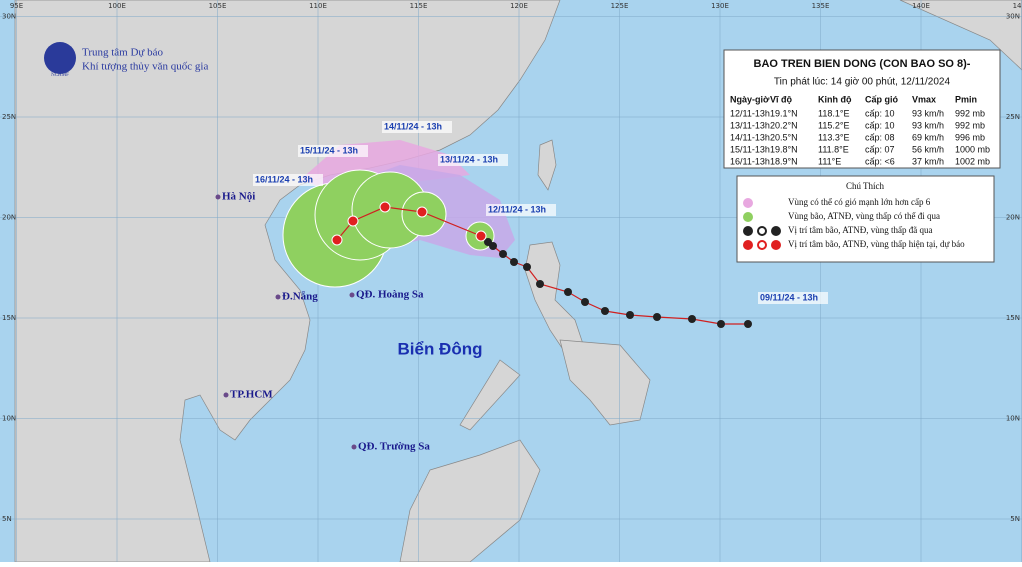 Image resolution: width=1022 pixels, height=567 pixels. Describe the element at coordinates (419, 6) in the screenshot. I see `lon-label: 115E` at that location.